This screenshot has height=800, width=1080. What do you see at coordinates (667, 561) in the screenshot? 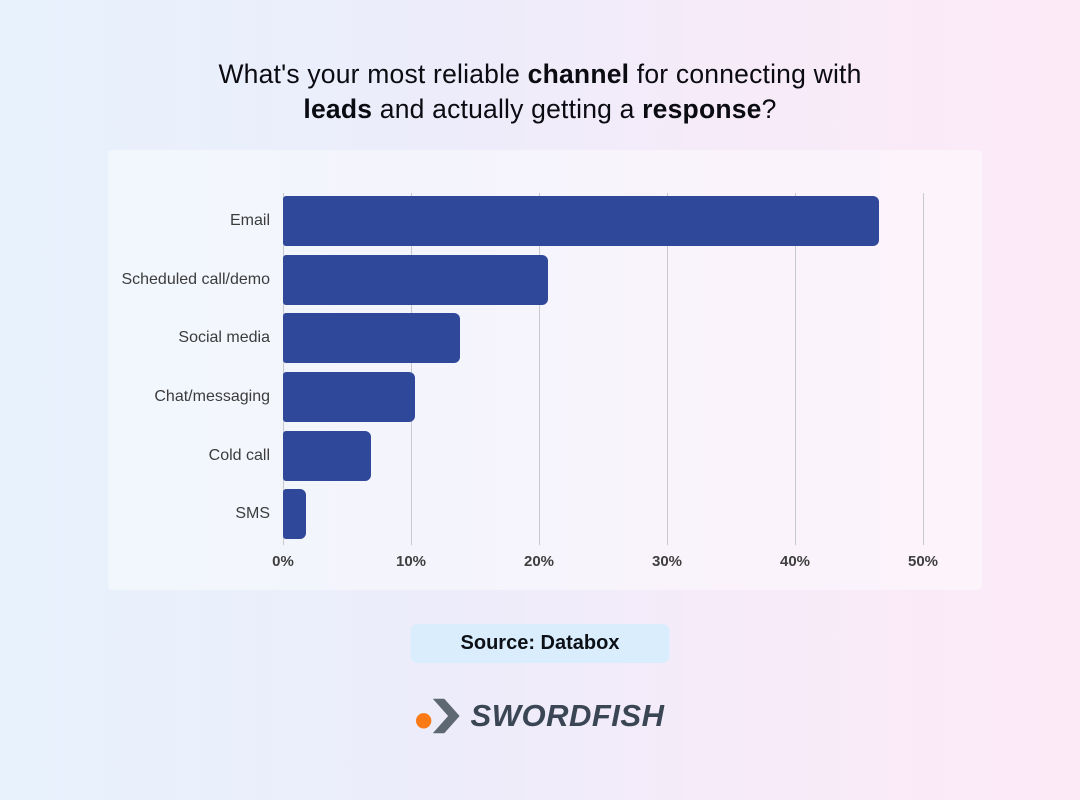
I see `x-axis-tick-label: 30%` at bounding box center [667, 561].